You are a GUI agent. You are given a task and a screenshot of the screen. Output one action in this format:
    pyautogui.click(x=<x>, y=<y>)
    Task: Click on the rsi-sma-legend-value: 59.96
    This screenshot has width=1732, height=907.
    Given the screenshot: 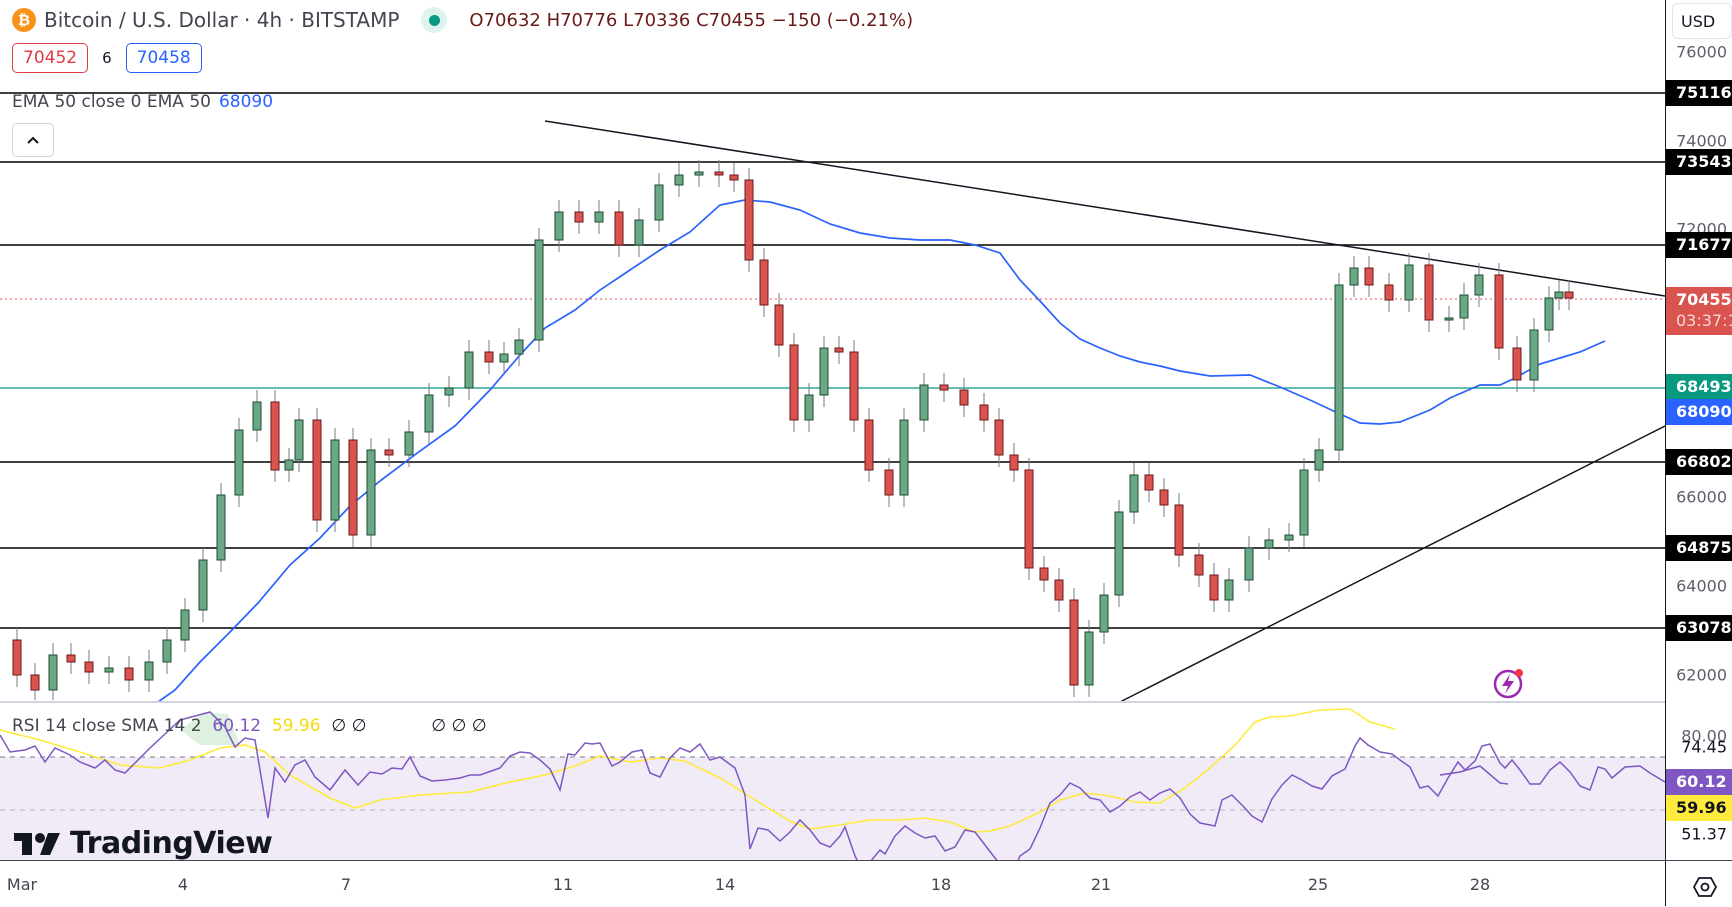 What is the action you would take?
    pyautogui.click(x=296, y=726)
    